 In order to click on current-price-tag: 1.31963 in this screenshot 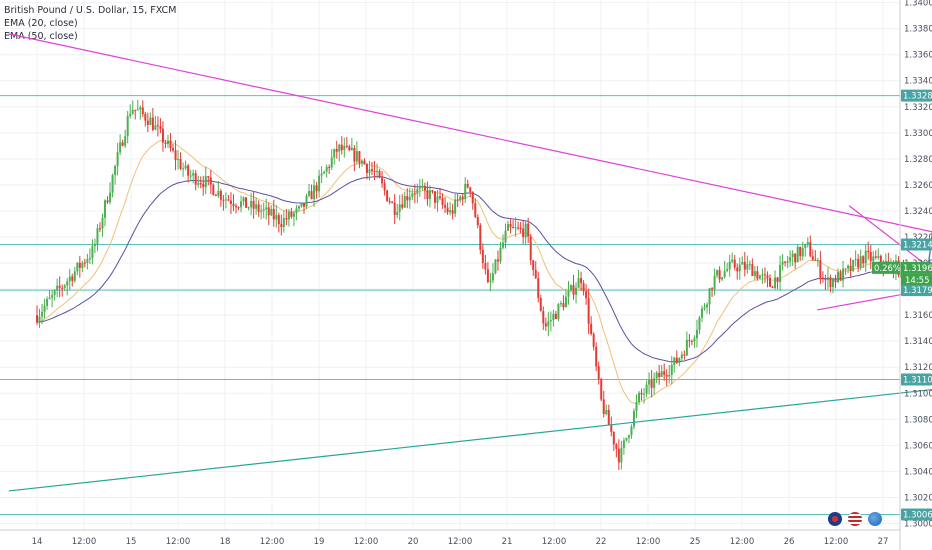, I will do `click(917, 269)`.